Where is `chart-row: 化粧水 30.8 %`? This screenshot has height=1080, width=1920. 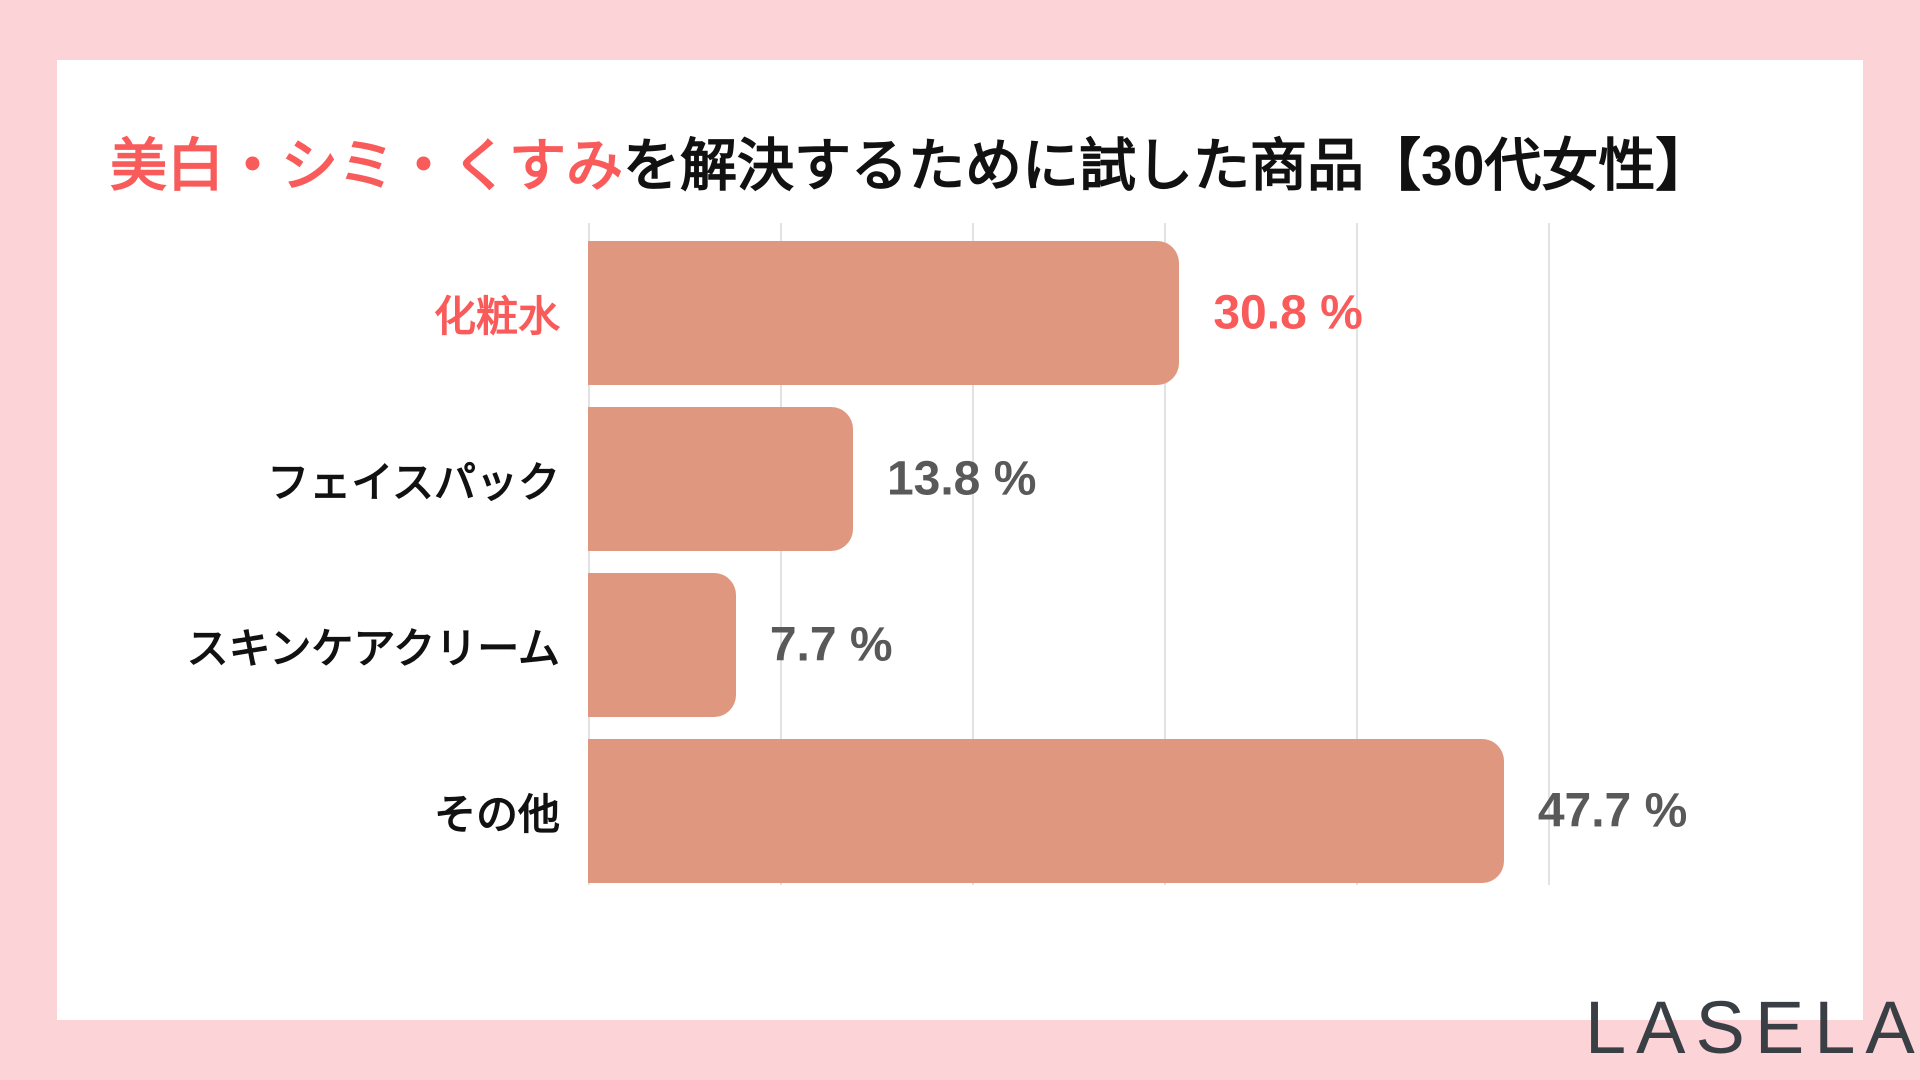
chart-row: 化粧水 30.8 % is located at coordinates (960, 313).